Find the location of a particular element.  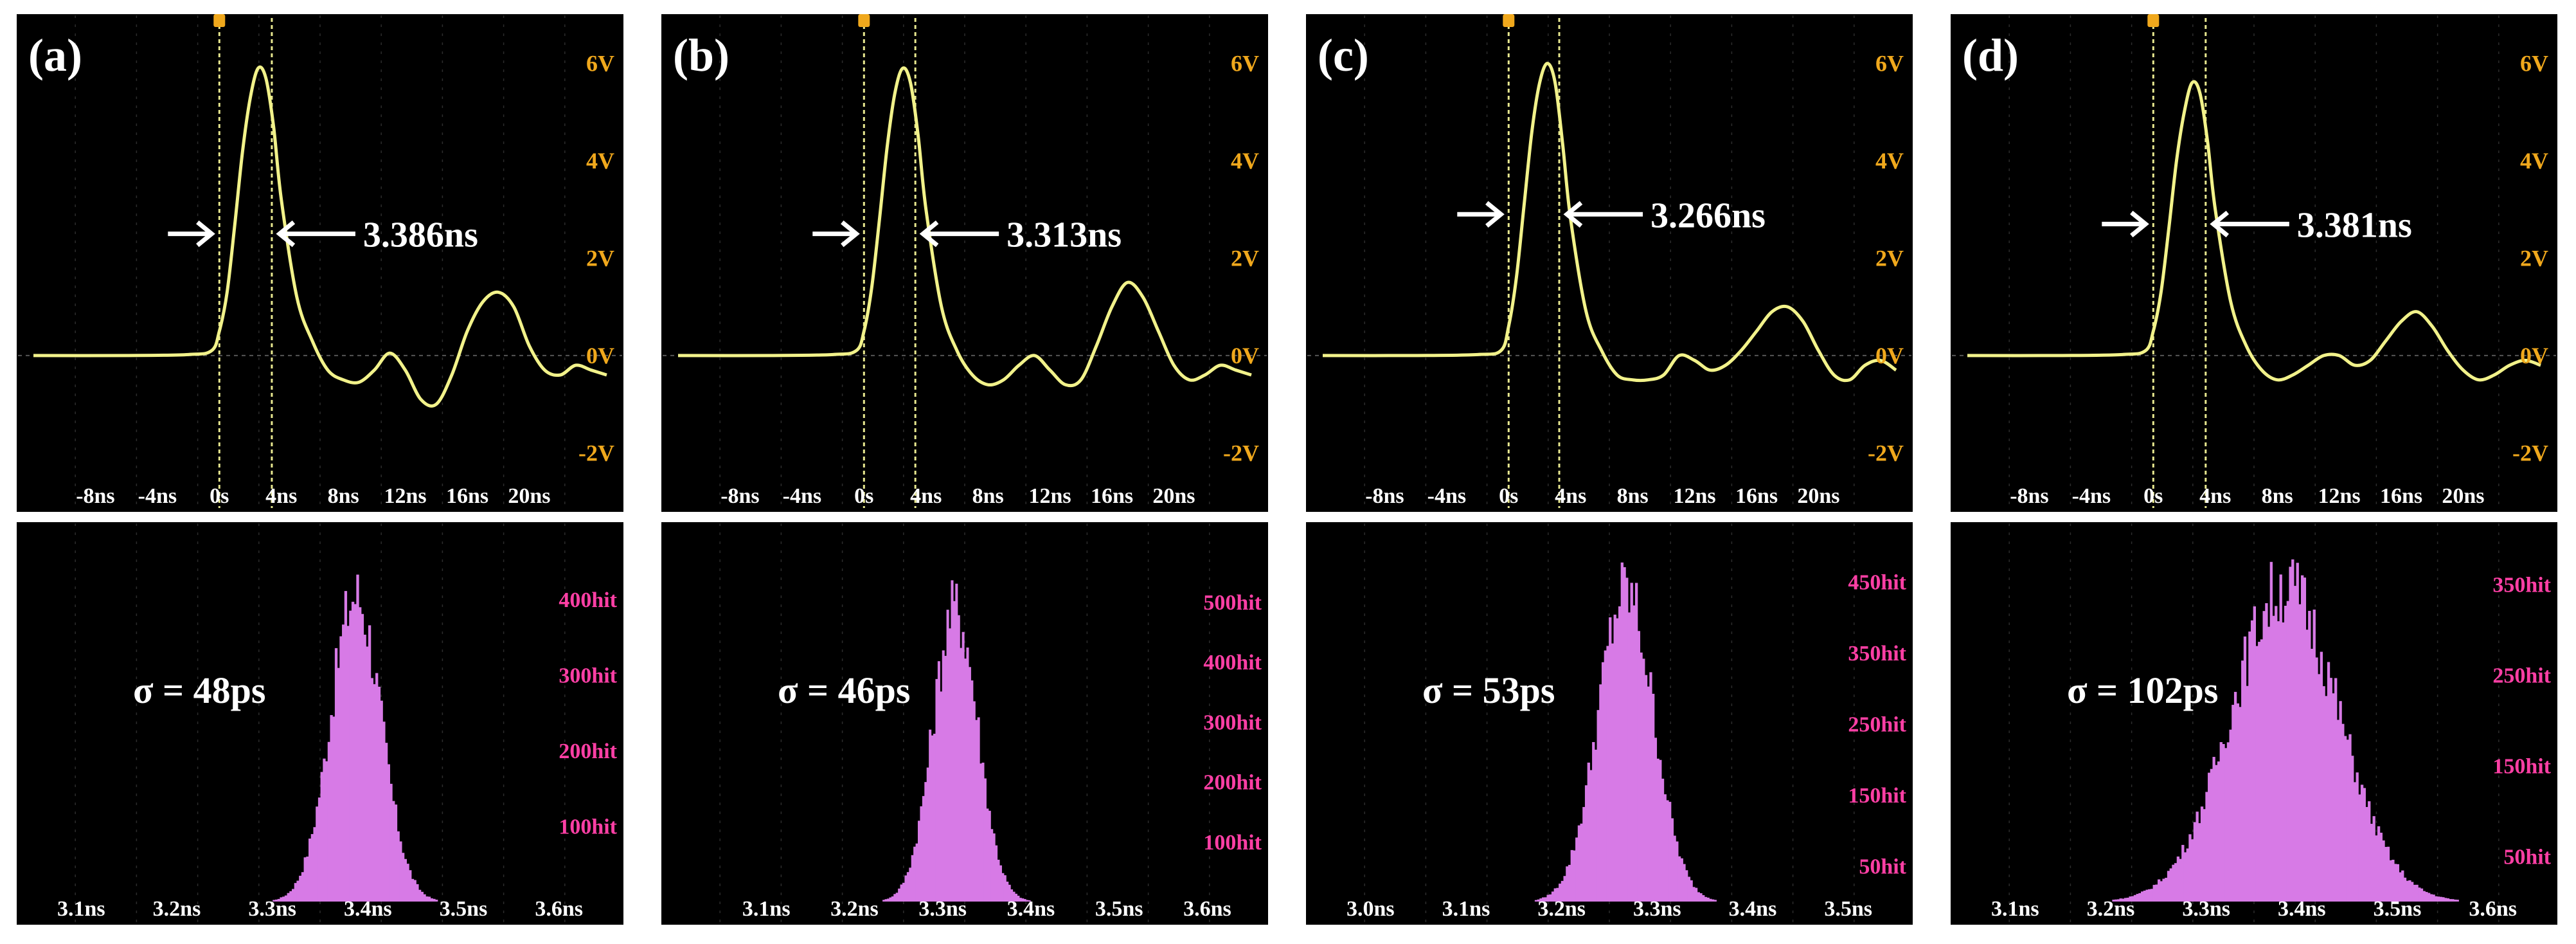

x-tick-label: 12ns is located at coordinates (405, 496).